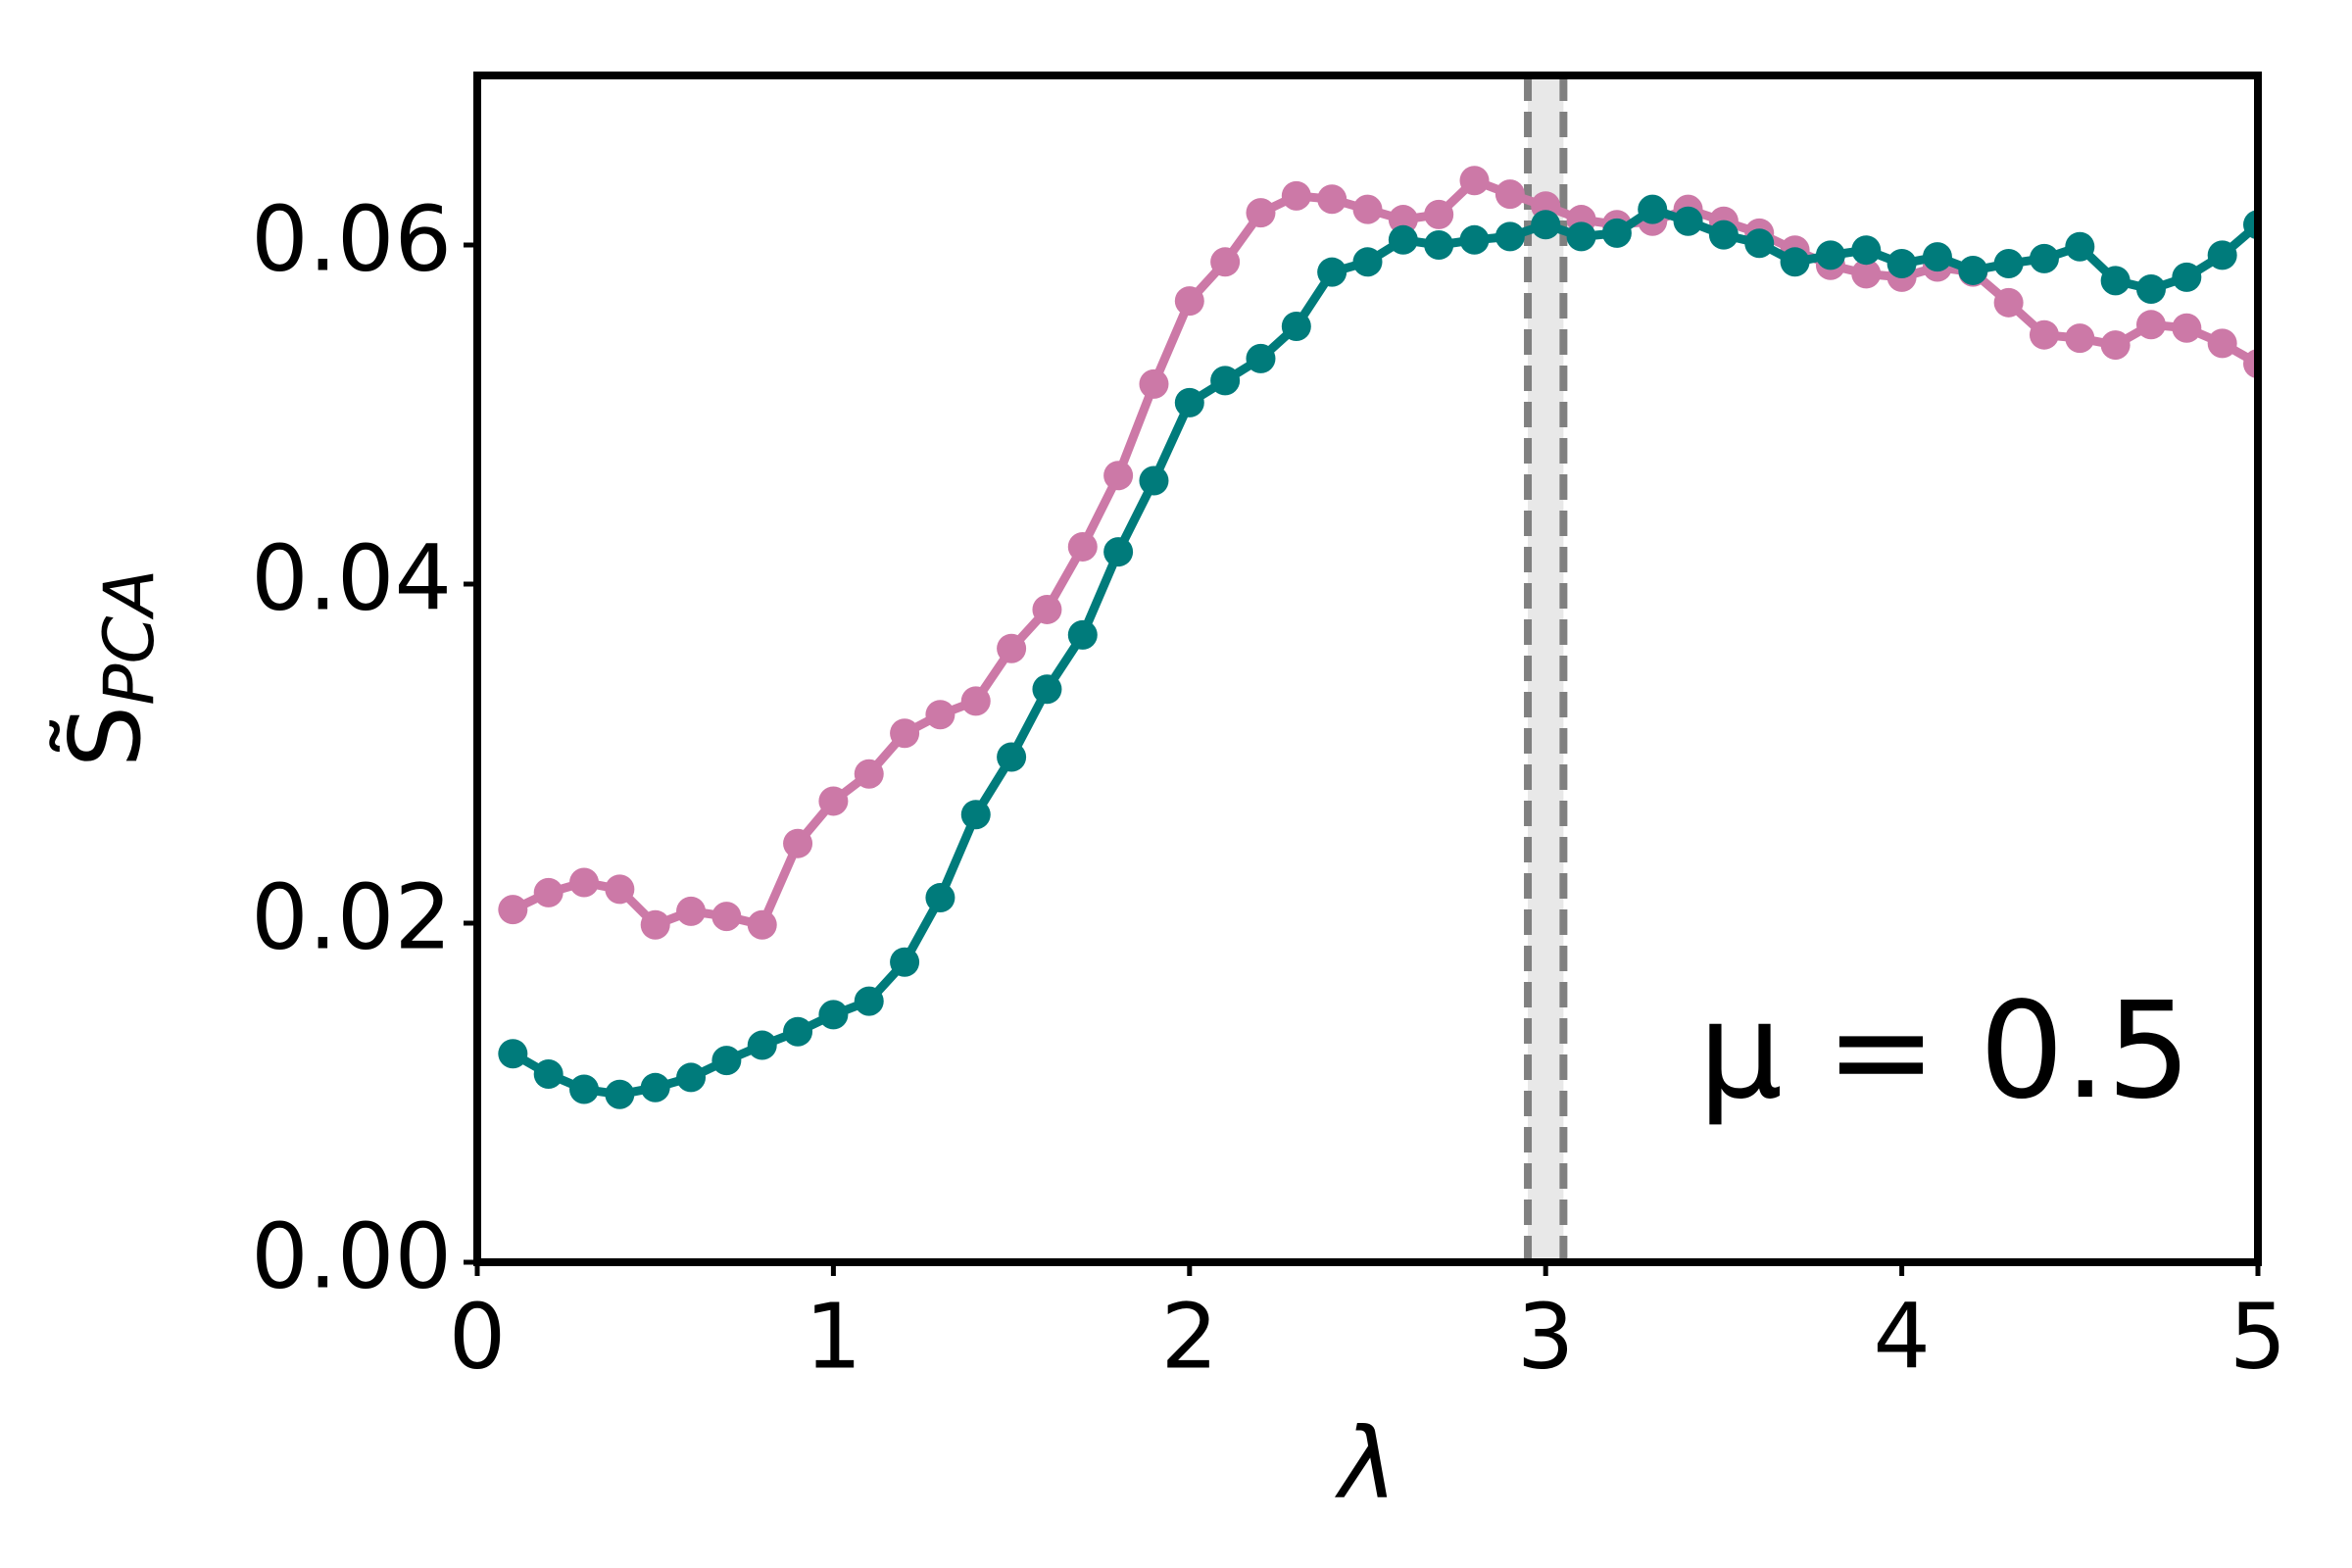 This screenshot has height=1568, width=2352. Describe the element at coordinates (105, 736) in the screenshot. I see `y-label-symbol: S̃` at that location.